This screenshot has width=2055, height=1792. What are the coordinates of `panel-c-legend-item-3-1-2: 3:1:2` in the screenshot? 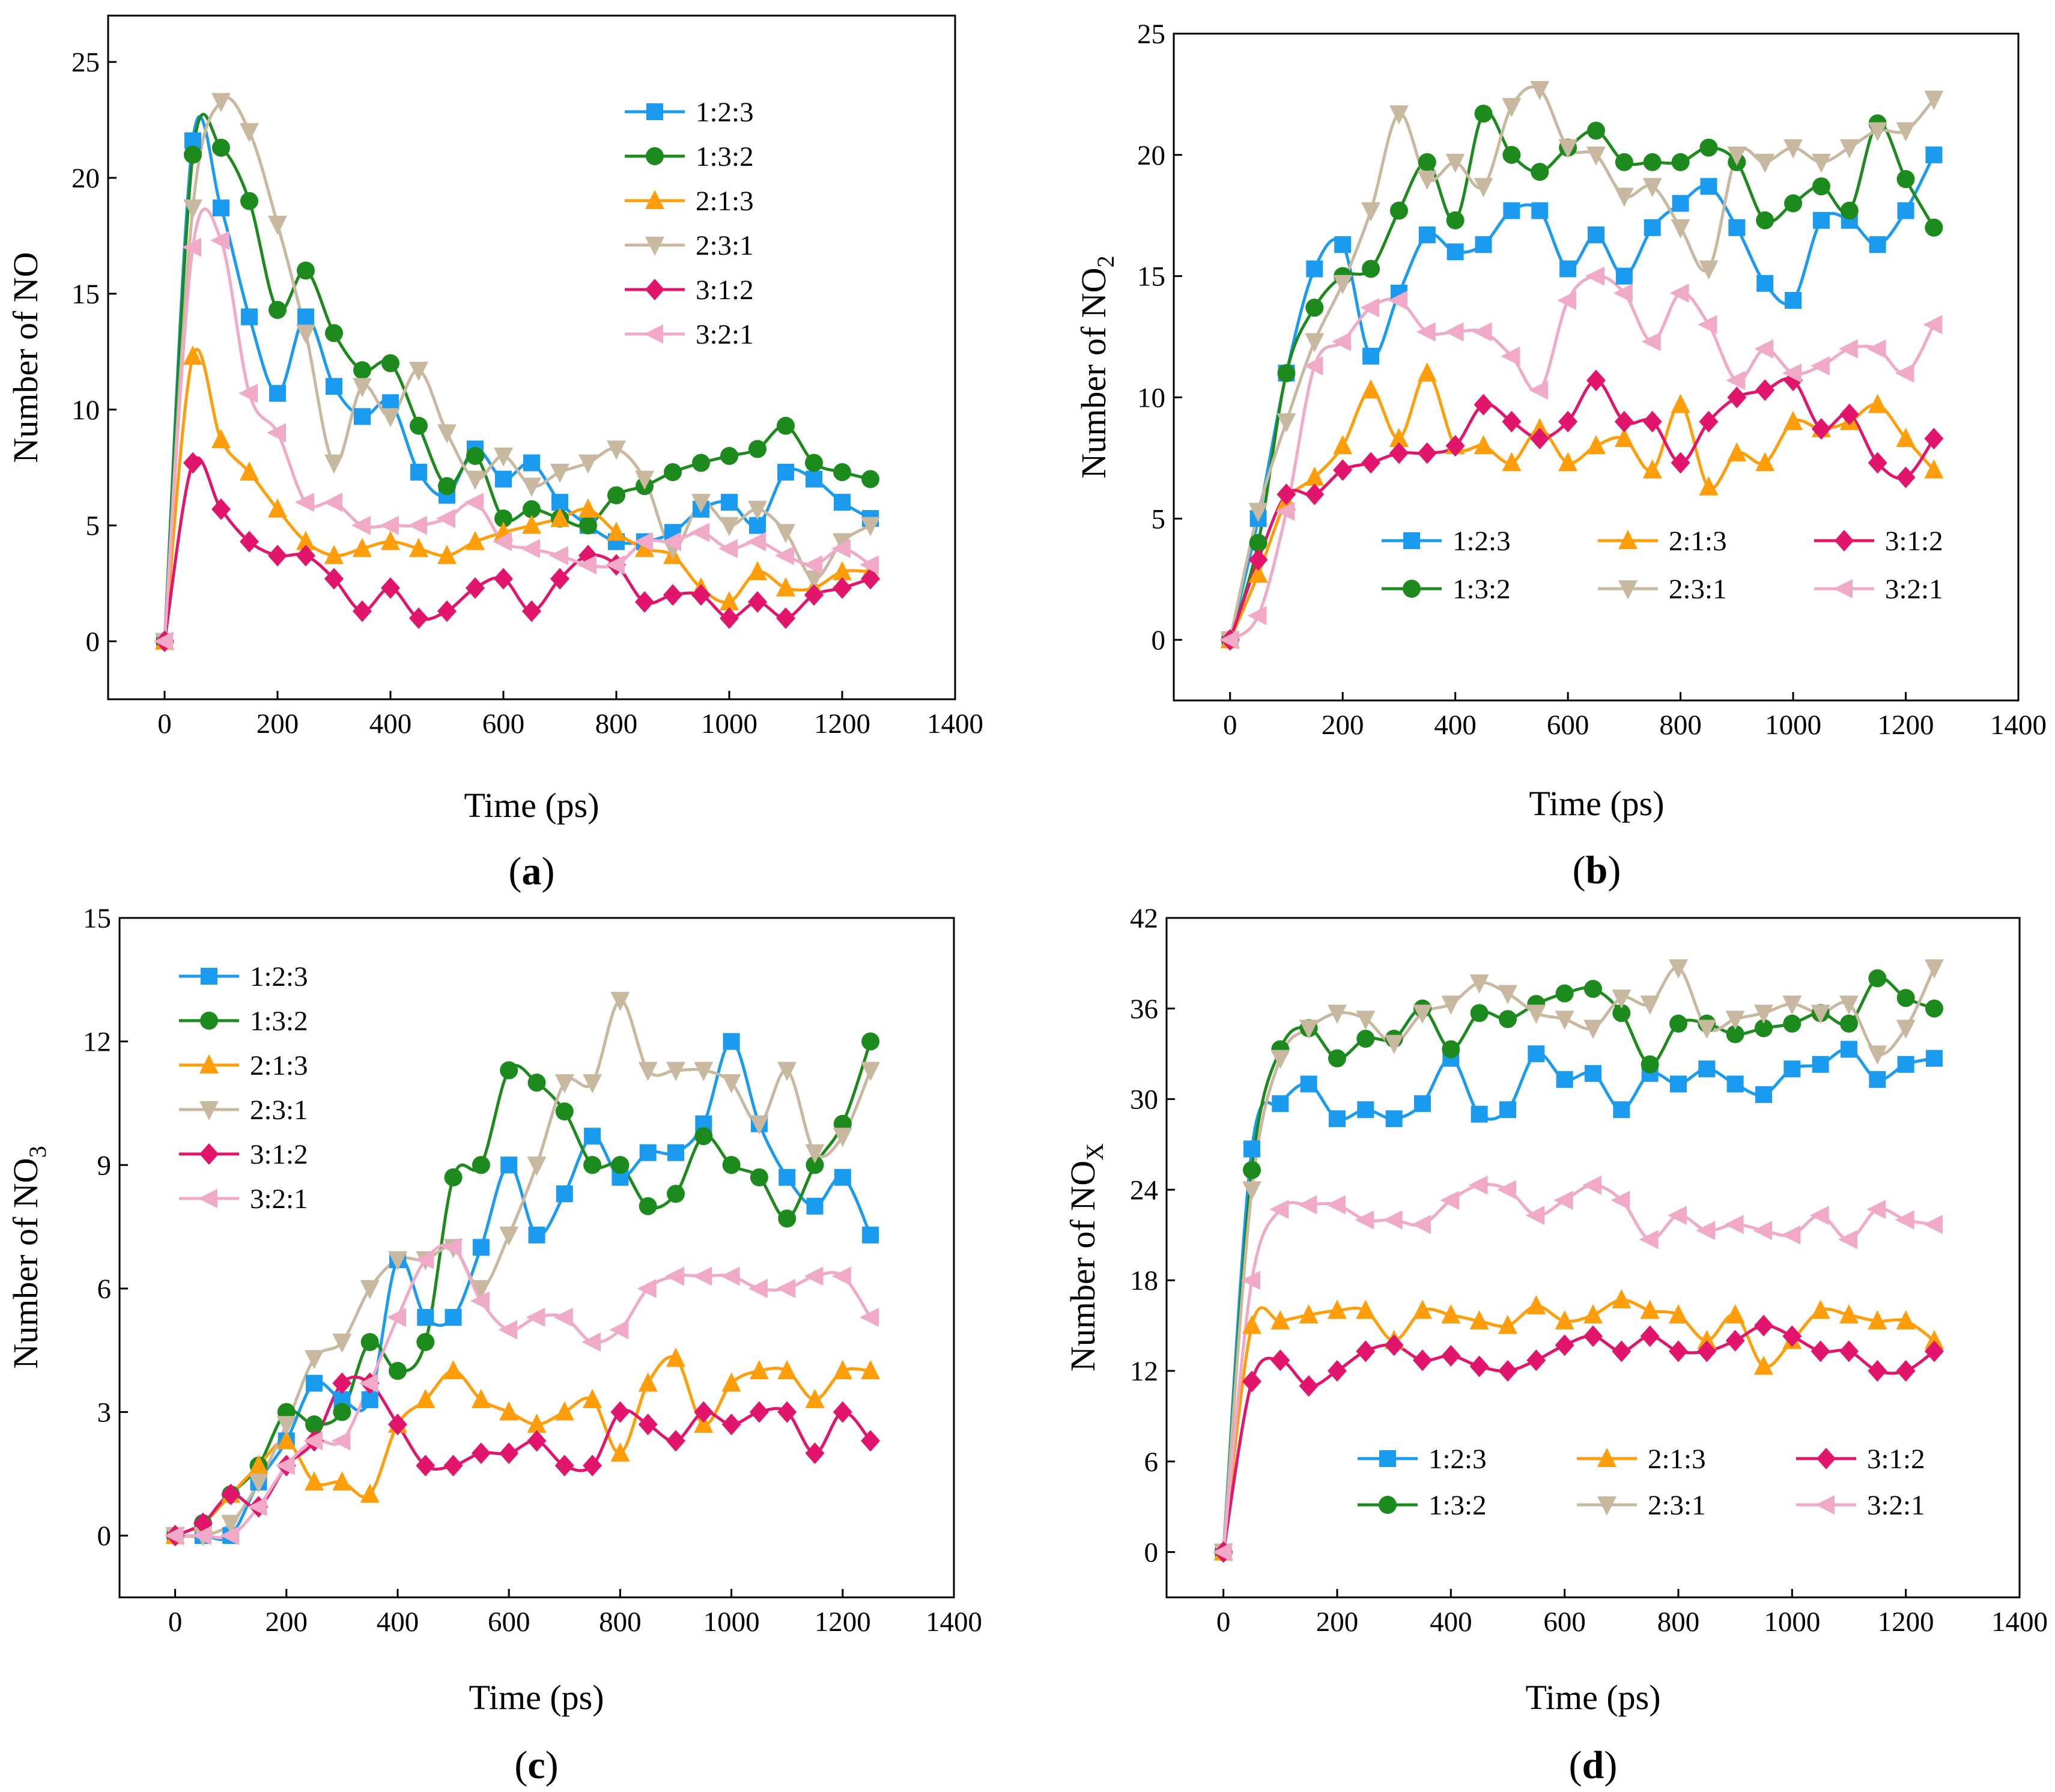 It's located at (243, 1154).